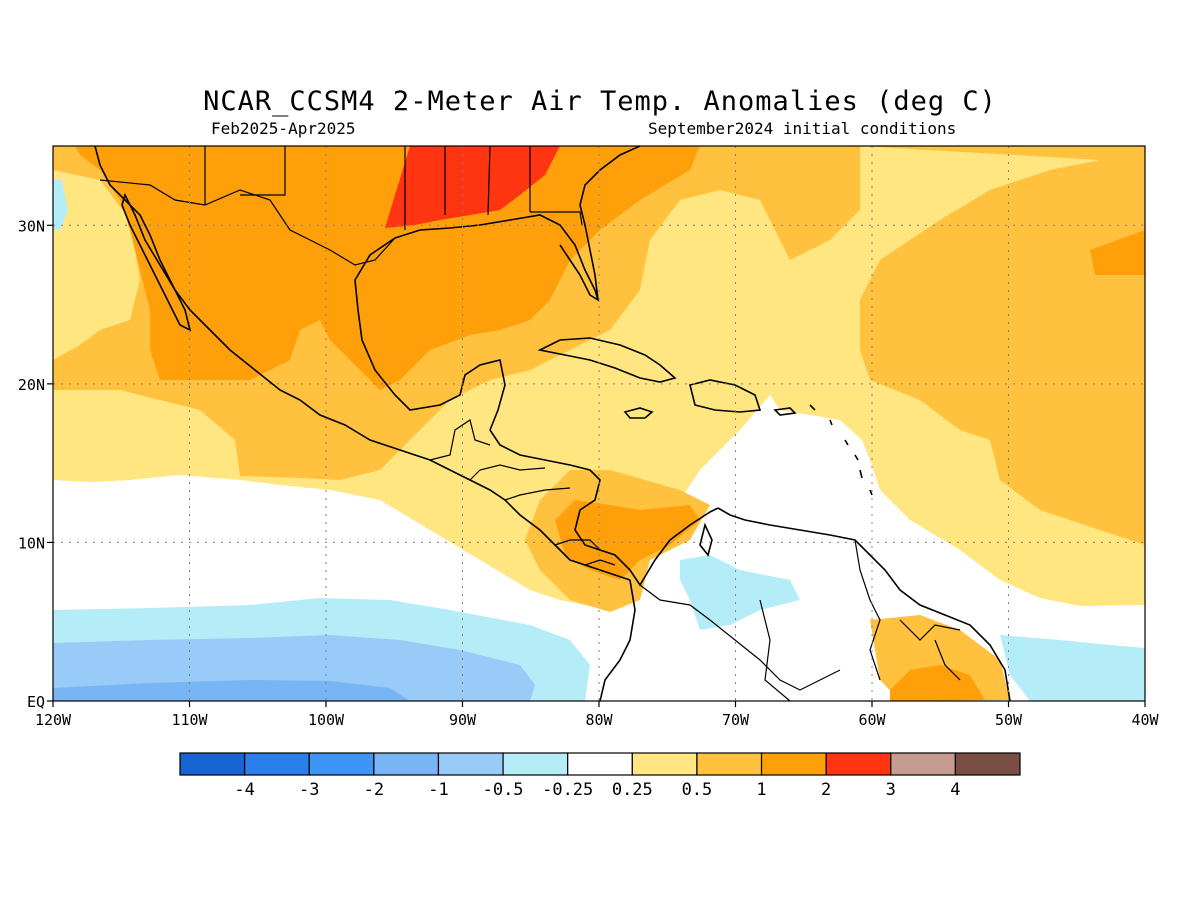 The width and height of the screenshot is (1200, 900). What do you see at coordinates (374, 790) in the screenshot?
I see `colorbar-label: -2` at bounding box center [374, 790].